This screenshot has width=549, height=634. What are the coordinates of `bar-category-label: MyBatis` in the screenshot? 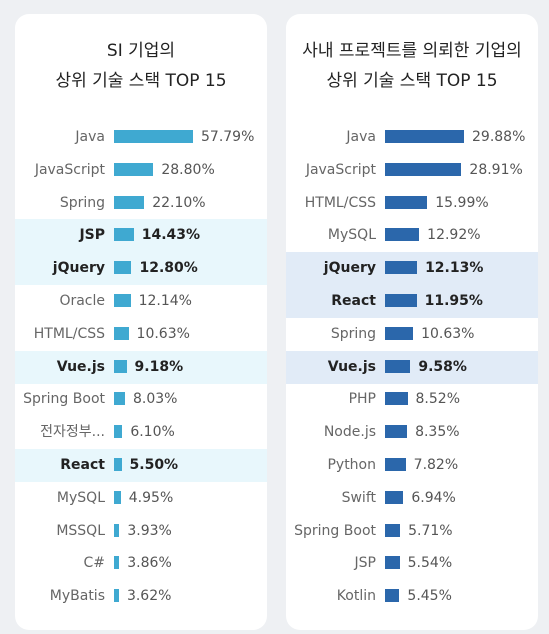 It's located at (77, 596).